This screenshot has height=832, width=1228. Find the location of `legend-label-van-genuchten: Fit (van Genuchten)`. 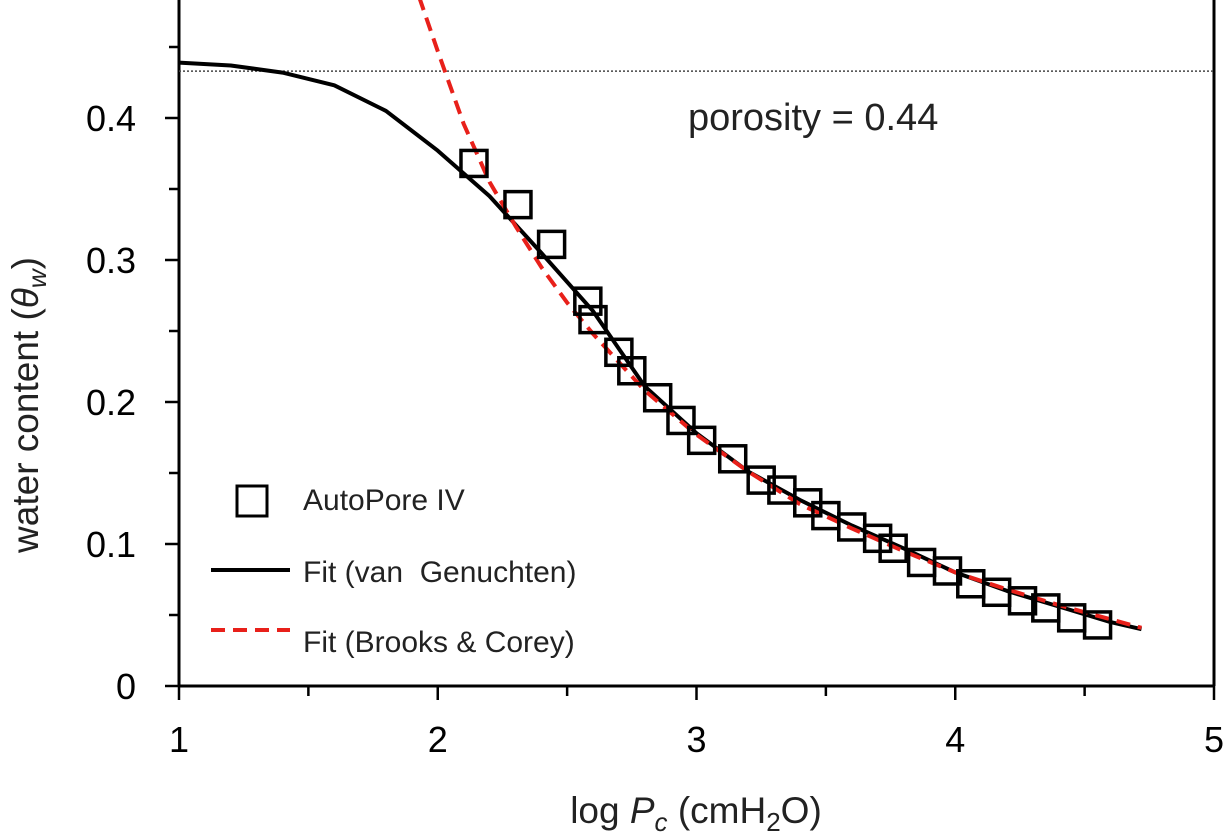

legend-label-van-genuchten: Fit (van Genuchten) is located at coordinates (439, 572).